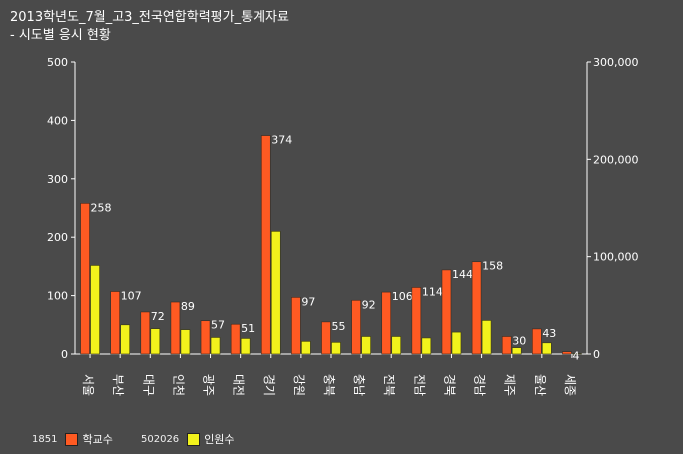  I want to click on category-label: 울산, so click(540, 385).